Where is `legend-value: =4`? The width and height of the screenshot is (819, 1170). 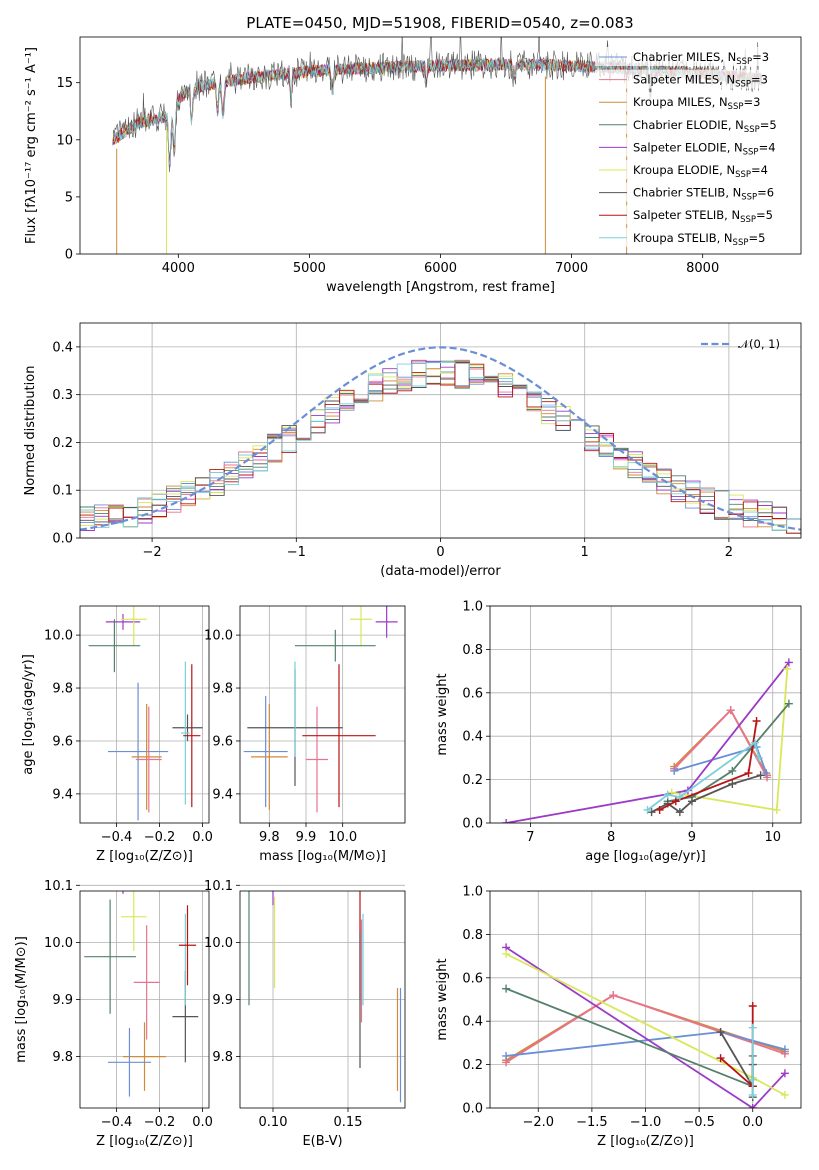 legend-value: =4 is located at coordinates (759, 170).